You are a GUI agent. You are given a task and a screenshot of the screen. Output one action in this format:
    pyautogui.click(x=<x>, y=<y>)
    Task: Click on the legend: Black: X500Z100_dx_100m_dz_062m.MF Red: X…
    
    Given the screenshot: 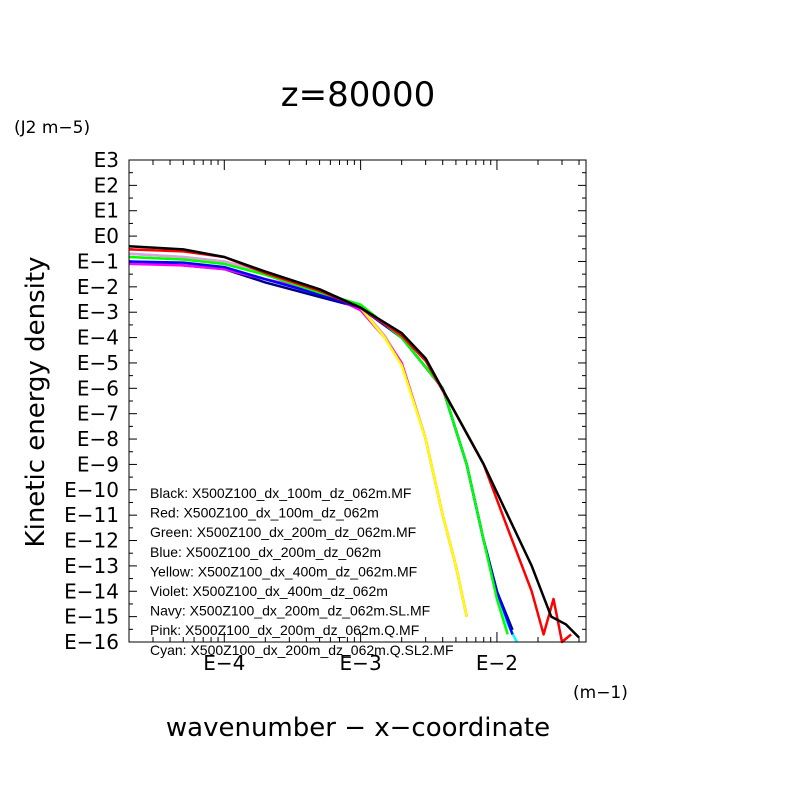 What is the action you would take?
    pyautogui.click(x=302, y=571)
    